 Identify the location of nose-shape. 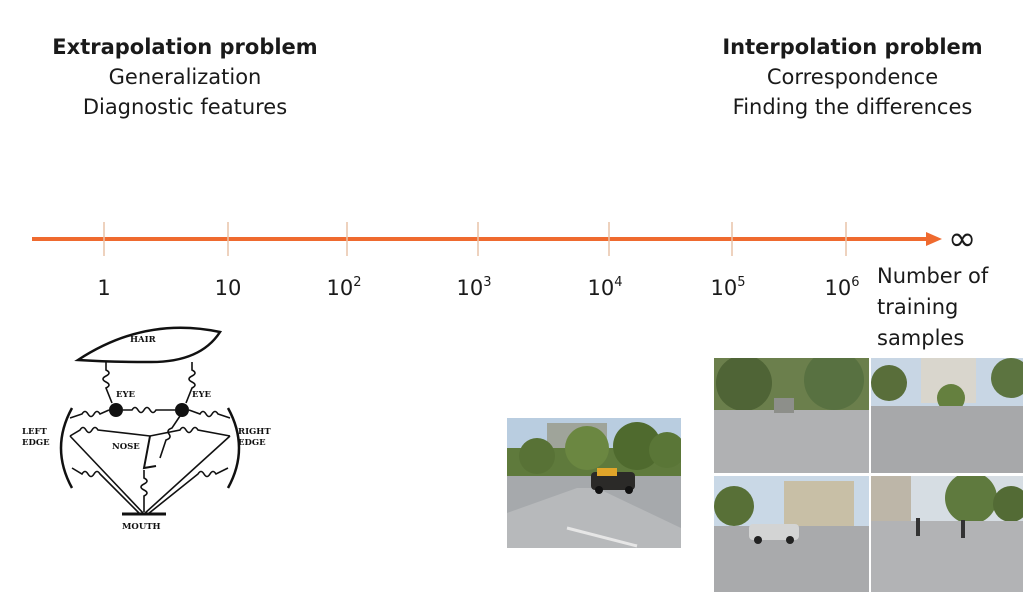
(149, 452).